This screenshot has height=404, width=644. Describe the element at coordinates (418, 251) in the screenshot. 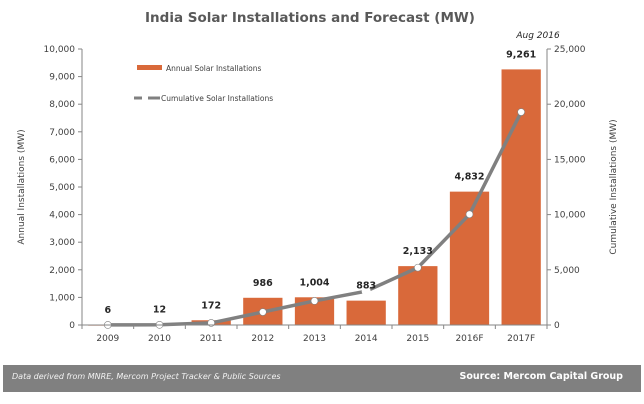

I see `bar-data-label: 2,133` at that location.